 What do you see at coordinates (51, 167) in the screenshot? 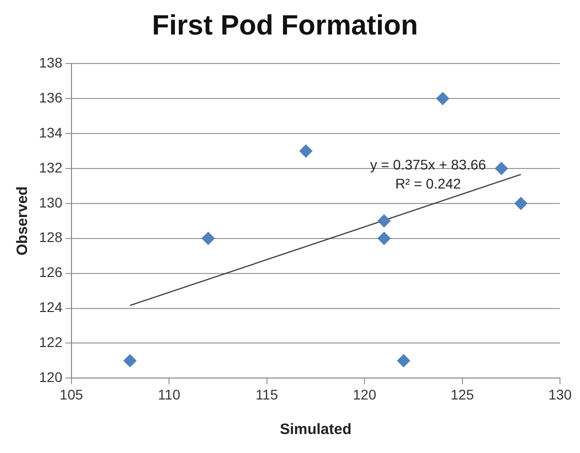
I see `y-tick-label: 132` at bounding box center [51, 167].